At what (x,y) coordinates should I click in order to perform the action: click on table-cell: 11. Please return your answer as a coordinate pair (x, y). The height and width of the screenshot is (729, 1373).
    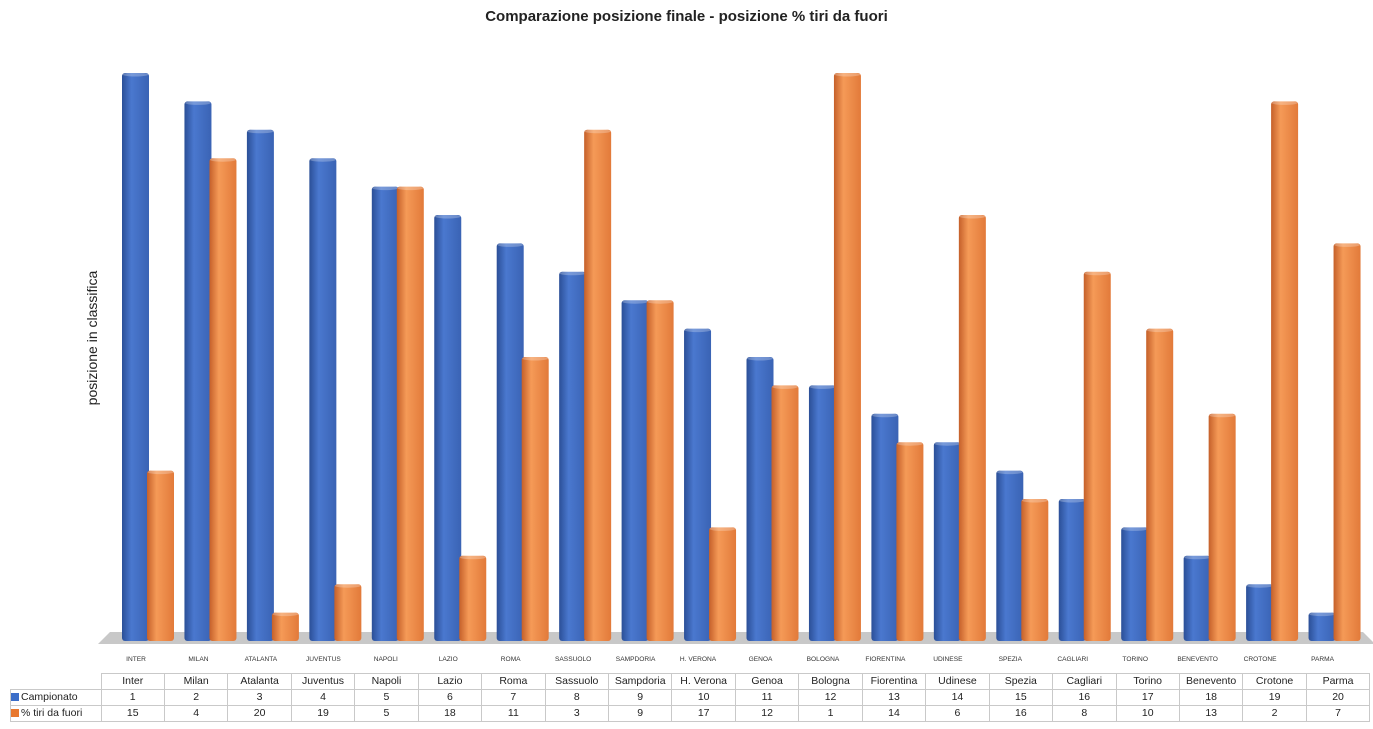
    Looking at the image, I should click on (513, 713).